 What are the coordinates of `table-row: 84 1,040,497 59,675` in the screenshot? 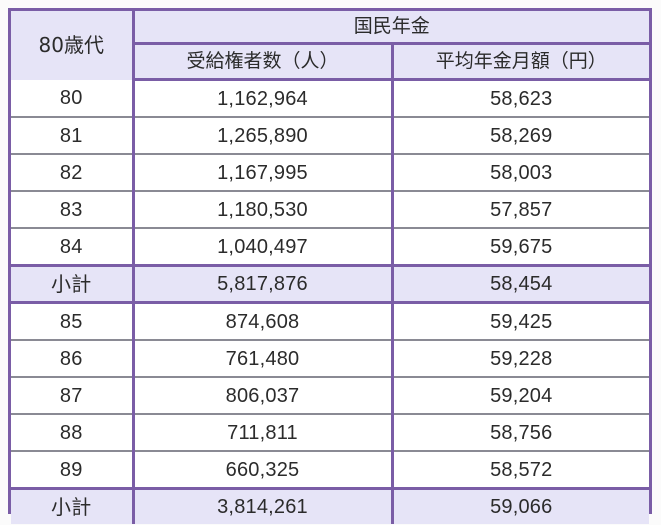 It's located at (330, 247).